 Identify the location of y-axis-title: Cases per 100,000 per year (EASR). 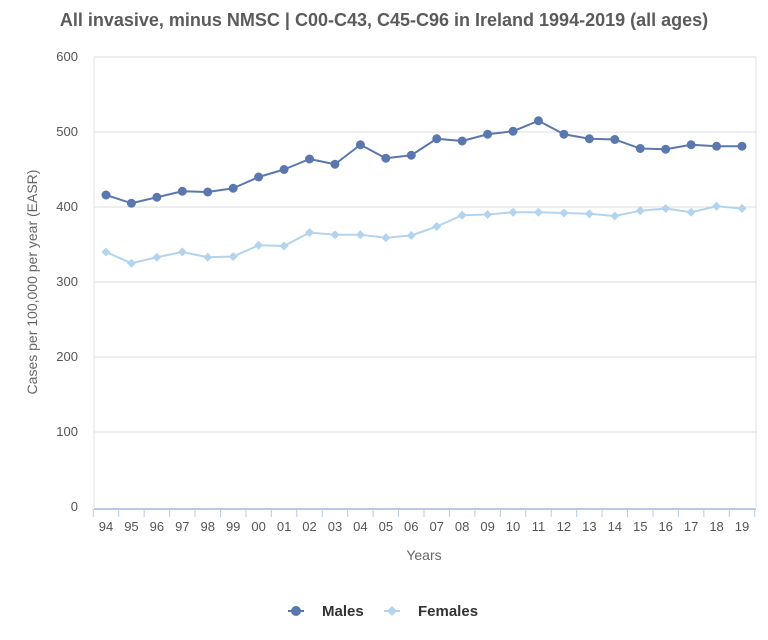
(32, 282).